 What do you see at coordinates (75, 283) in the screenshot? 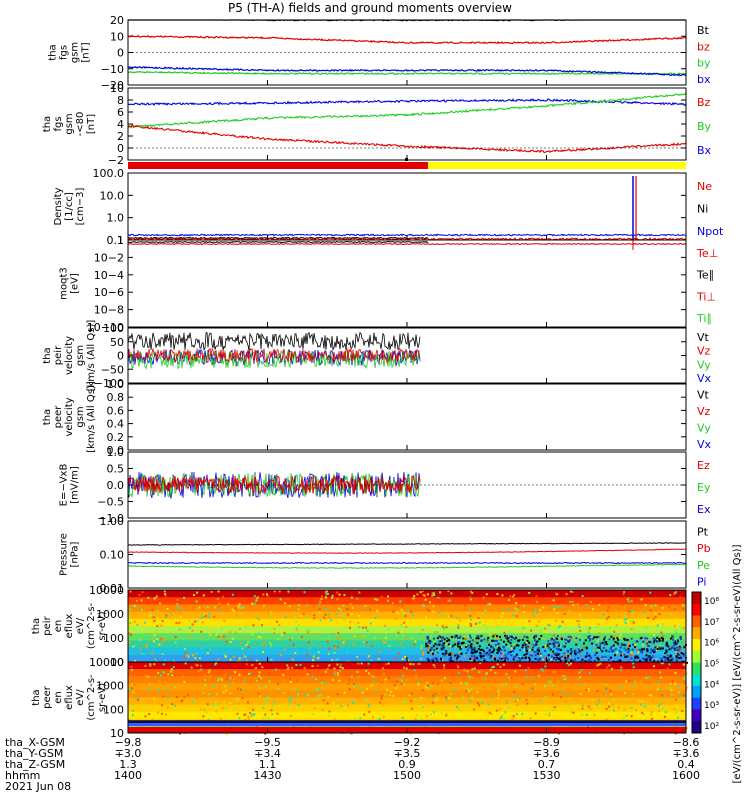
I see `panel-ylabel: [eV]` at bounding box center [75, 283].